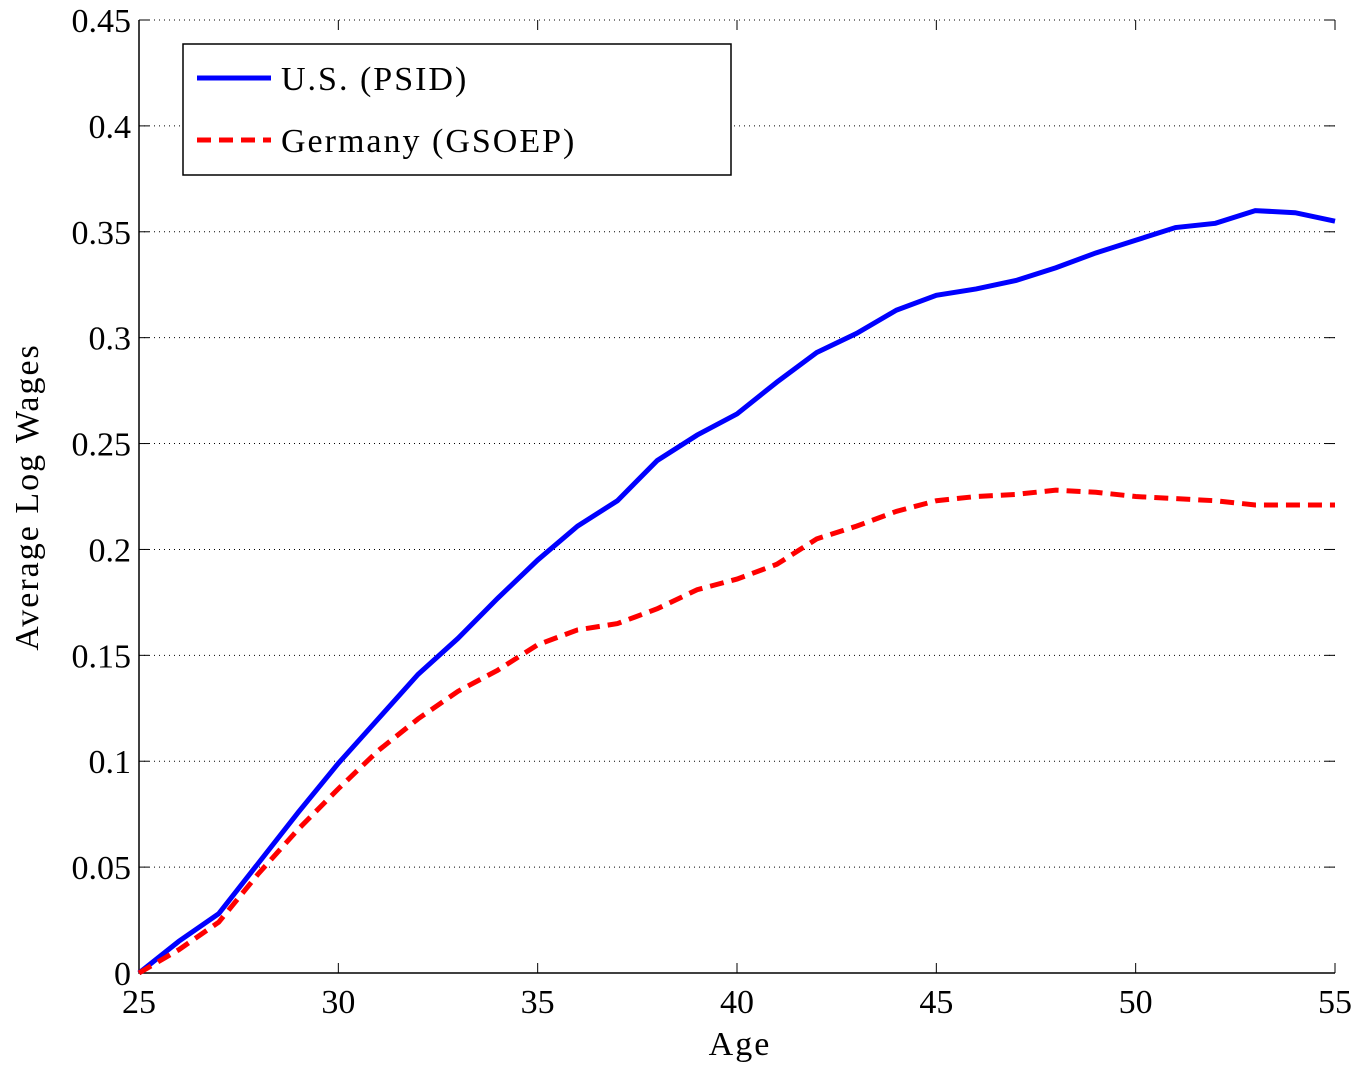  Describe the element at coordinates (374, 79) in the screenshot. I see `legend-label: U.S. (PSID)` at that location.